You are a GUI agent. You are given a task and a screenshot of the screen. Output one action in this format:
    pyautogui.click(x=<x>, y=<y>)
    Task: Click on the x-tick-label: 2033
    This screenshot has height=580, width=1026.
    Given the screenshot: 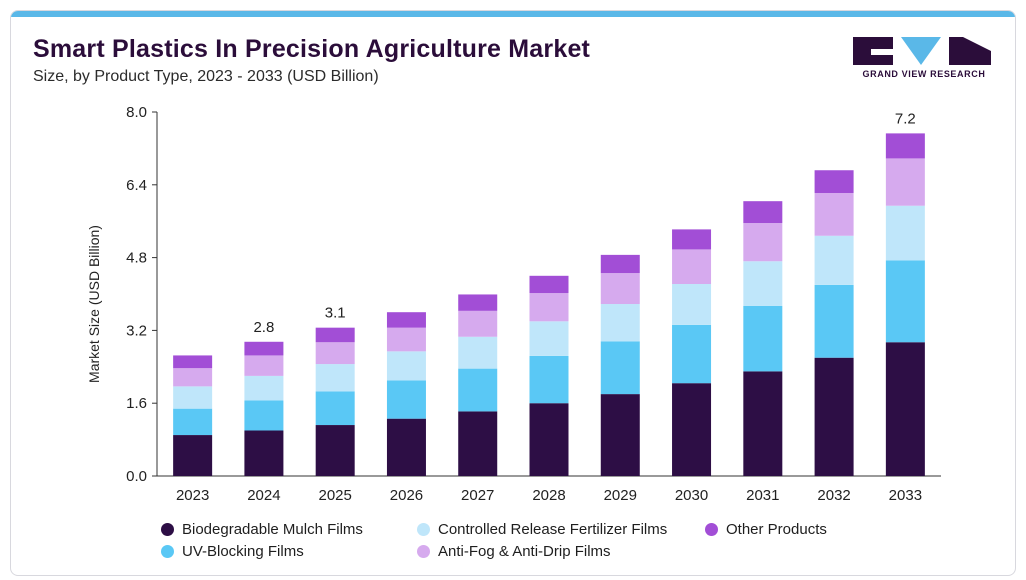 What is the action you would take?
    pyautogui.click(x=905, y=495)
    